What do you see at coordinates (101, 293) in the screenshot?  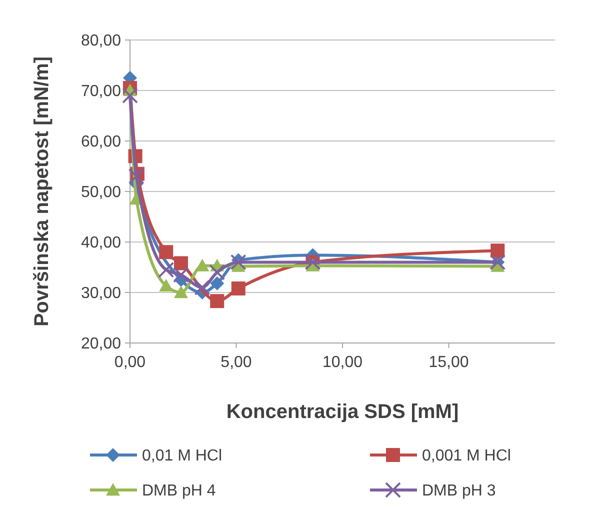 I see `y-tick-label: 30,00` at bounding box center [101, 293].